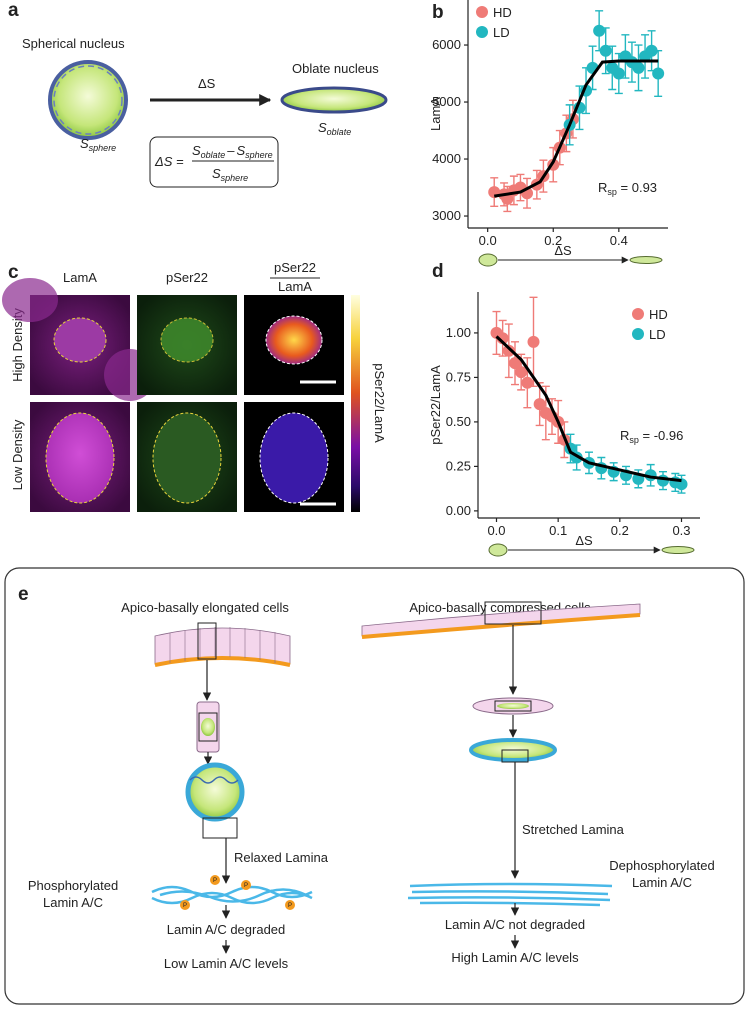 The height and width of the screenshot is (1009, 750). Describe the element at coordinates (438, 271) in the screenshot. I see `panel-label: d` at that location.